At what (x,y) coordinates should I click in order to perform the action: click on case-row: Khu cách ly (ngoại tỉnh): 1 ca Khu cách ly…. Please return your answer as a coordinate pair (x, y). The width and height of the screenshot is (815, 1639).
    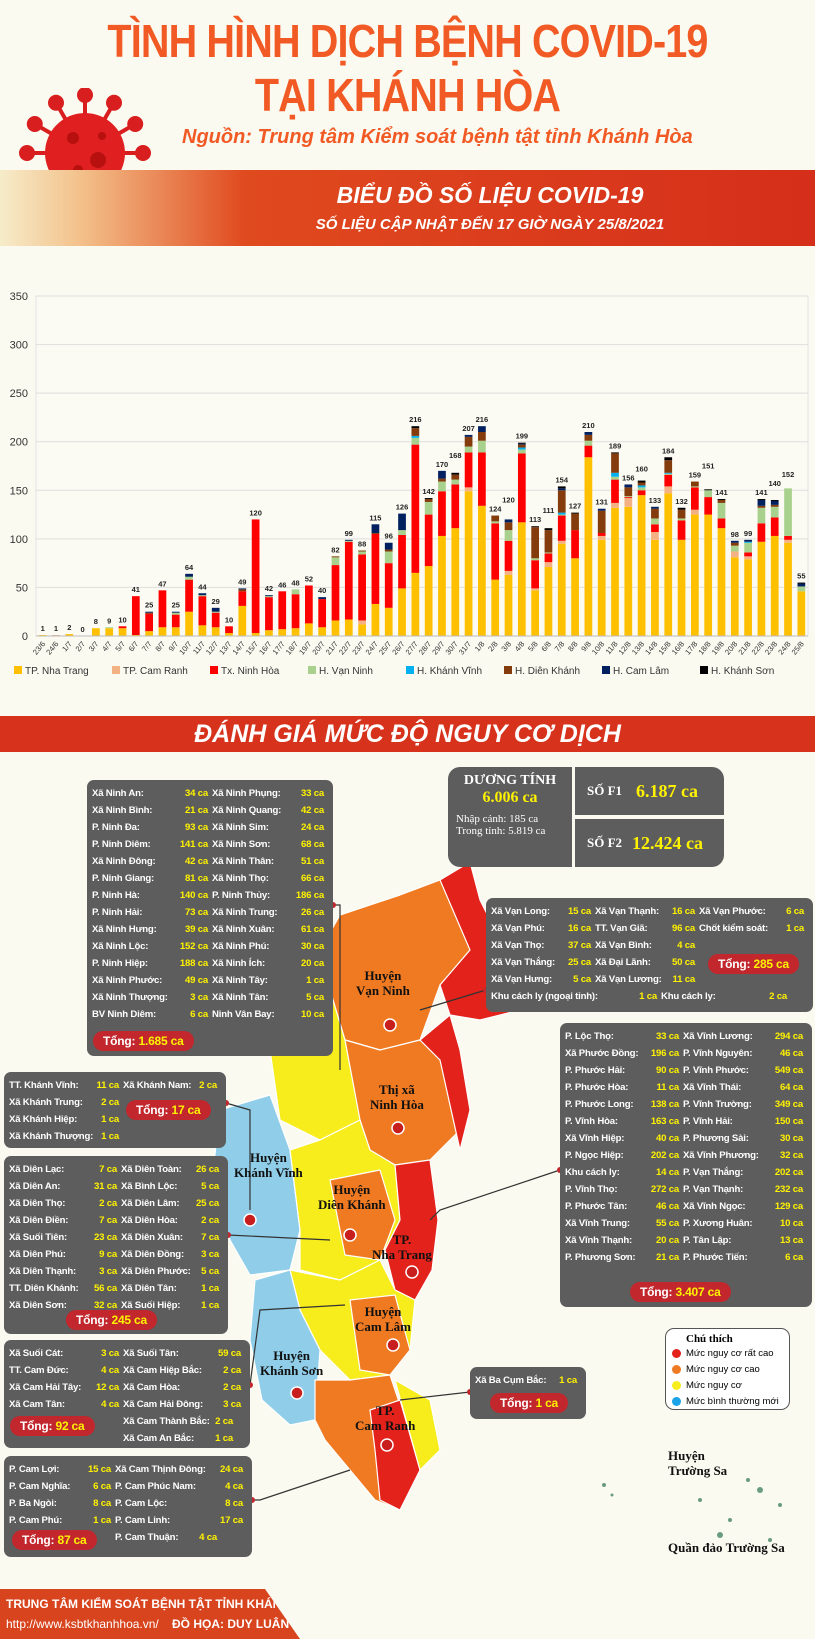
    Looking at the image, I should click on (649, 996).